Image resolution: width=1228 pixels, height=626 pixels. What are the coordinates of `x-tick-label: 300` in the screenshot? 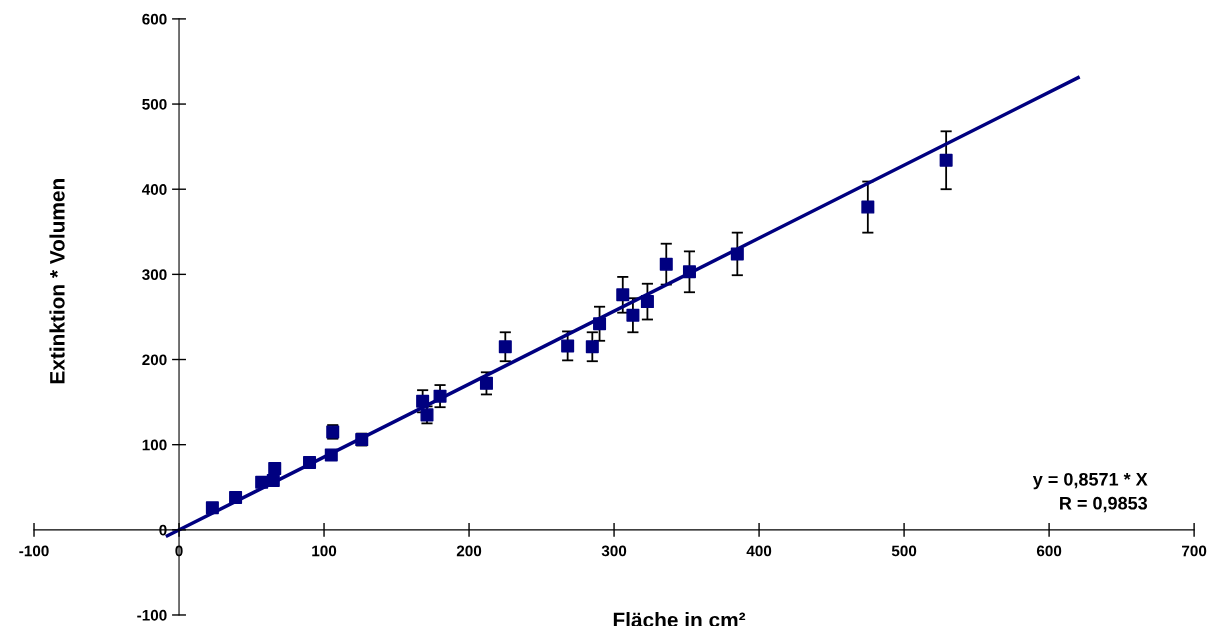 It's located at (614, 551).